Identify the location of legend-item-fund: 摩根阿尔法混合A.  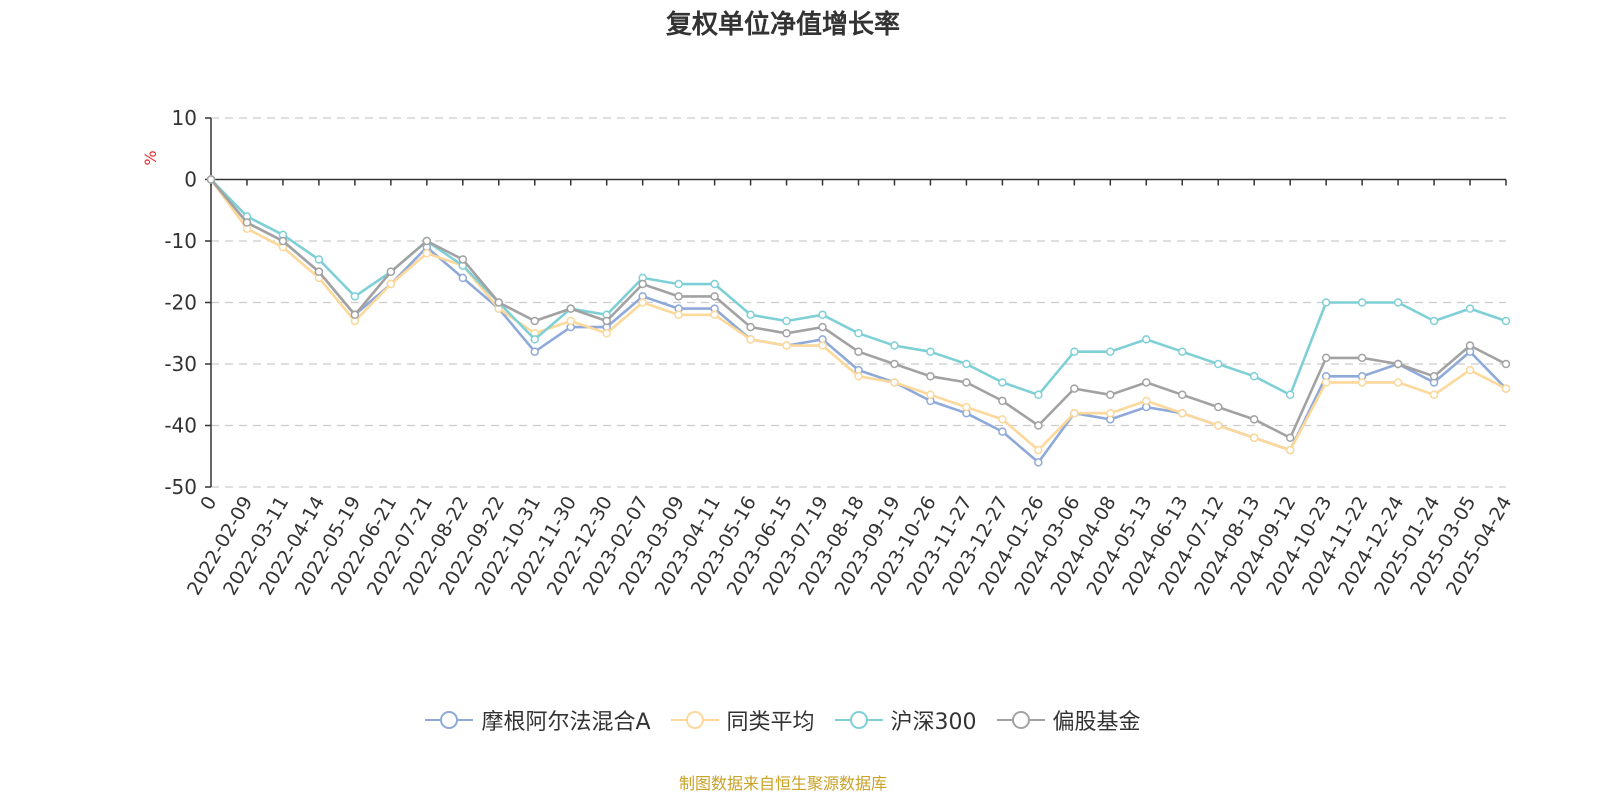
(538, 720).